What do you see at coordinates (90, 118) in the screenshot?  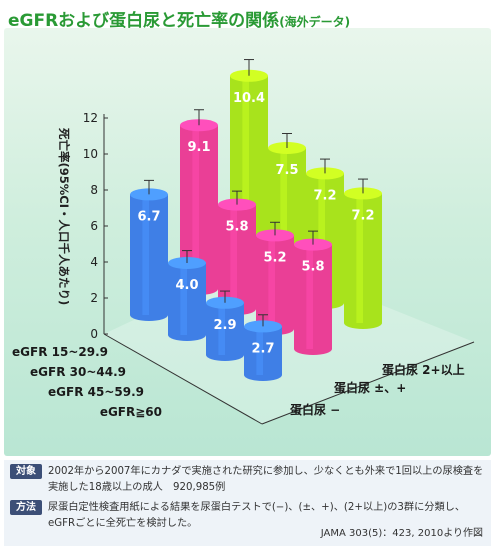 I see `y-tick-label: 12` at bounding box center [90, 118].